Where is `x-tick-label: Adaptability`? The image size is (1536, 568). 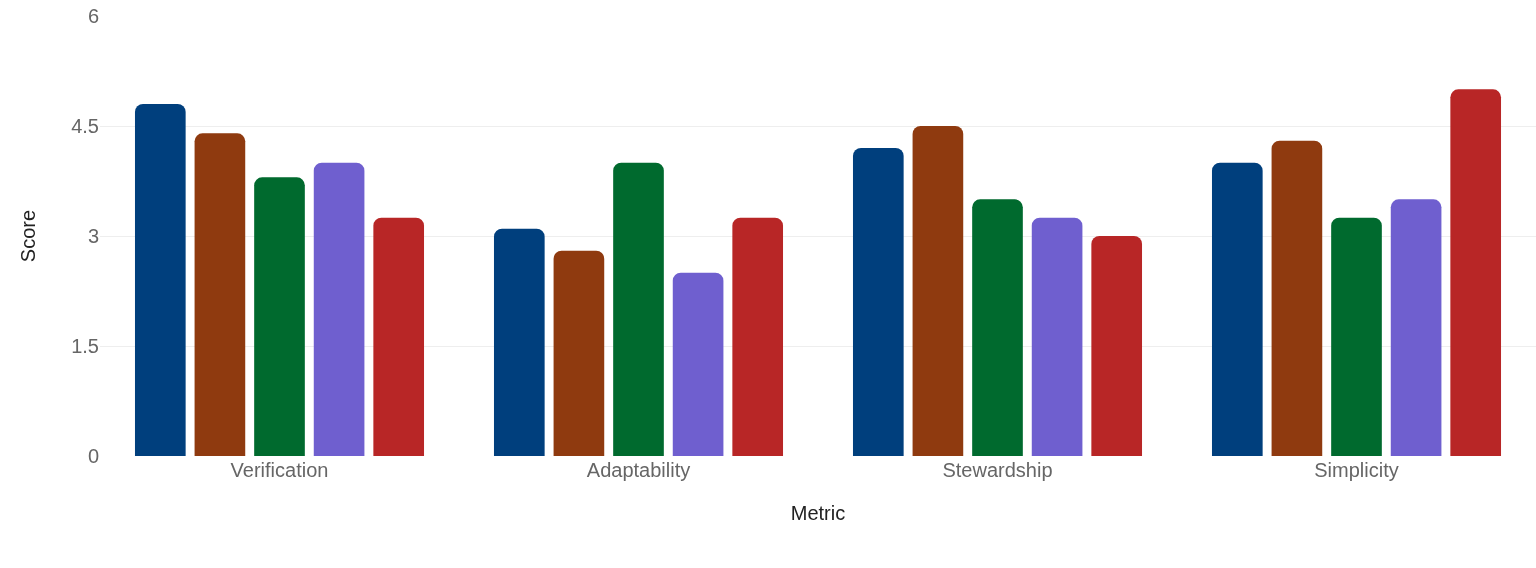 x-tick-label: Adaptability is located at coordinates (638, 470).